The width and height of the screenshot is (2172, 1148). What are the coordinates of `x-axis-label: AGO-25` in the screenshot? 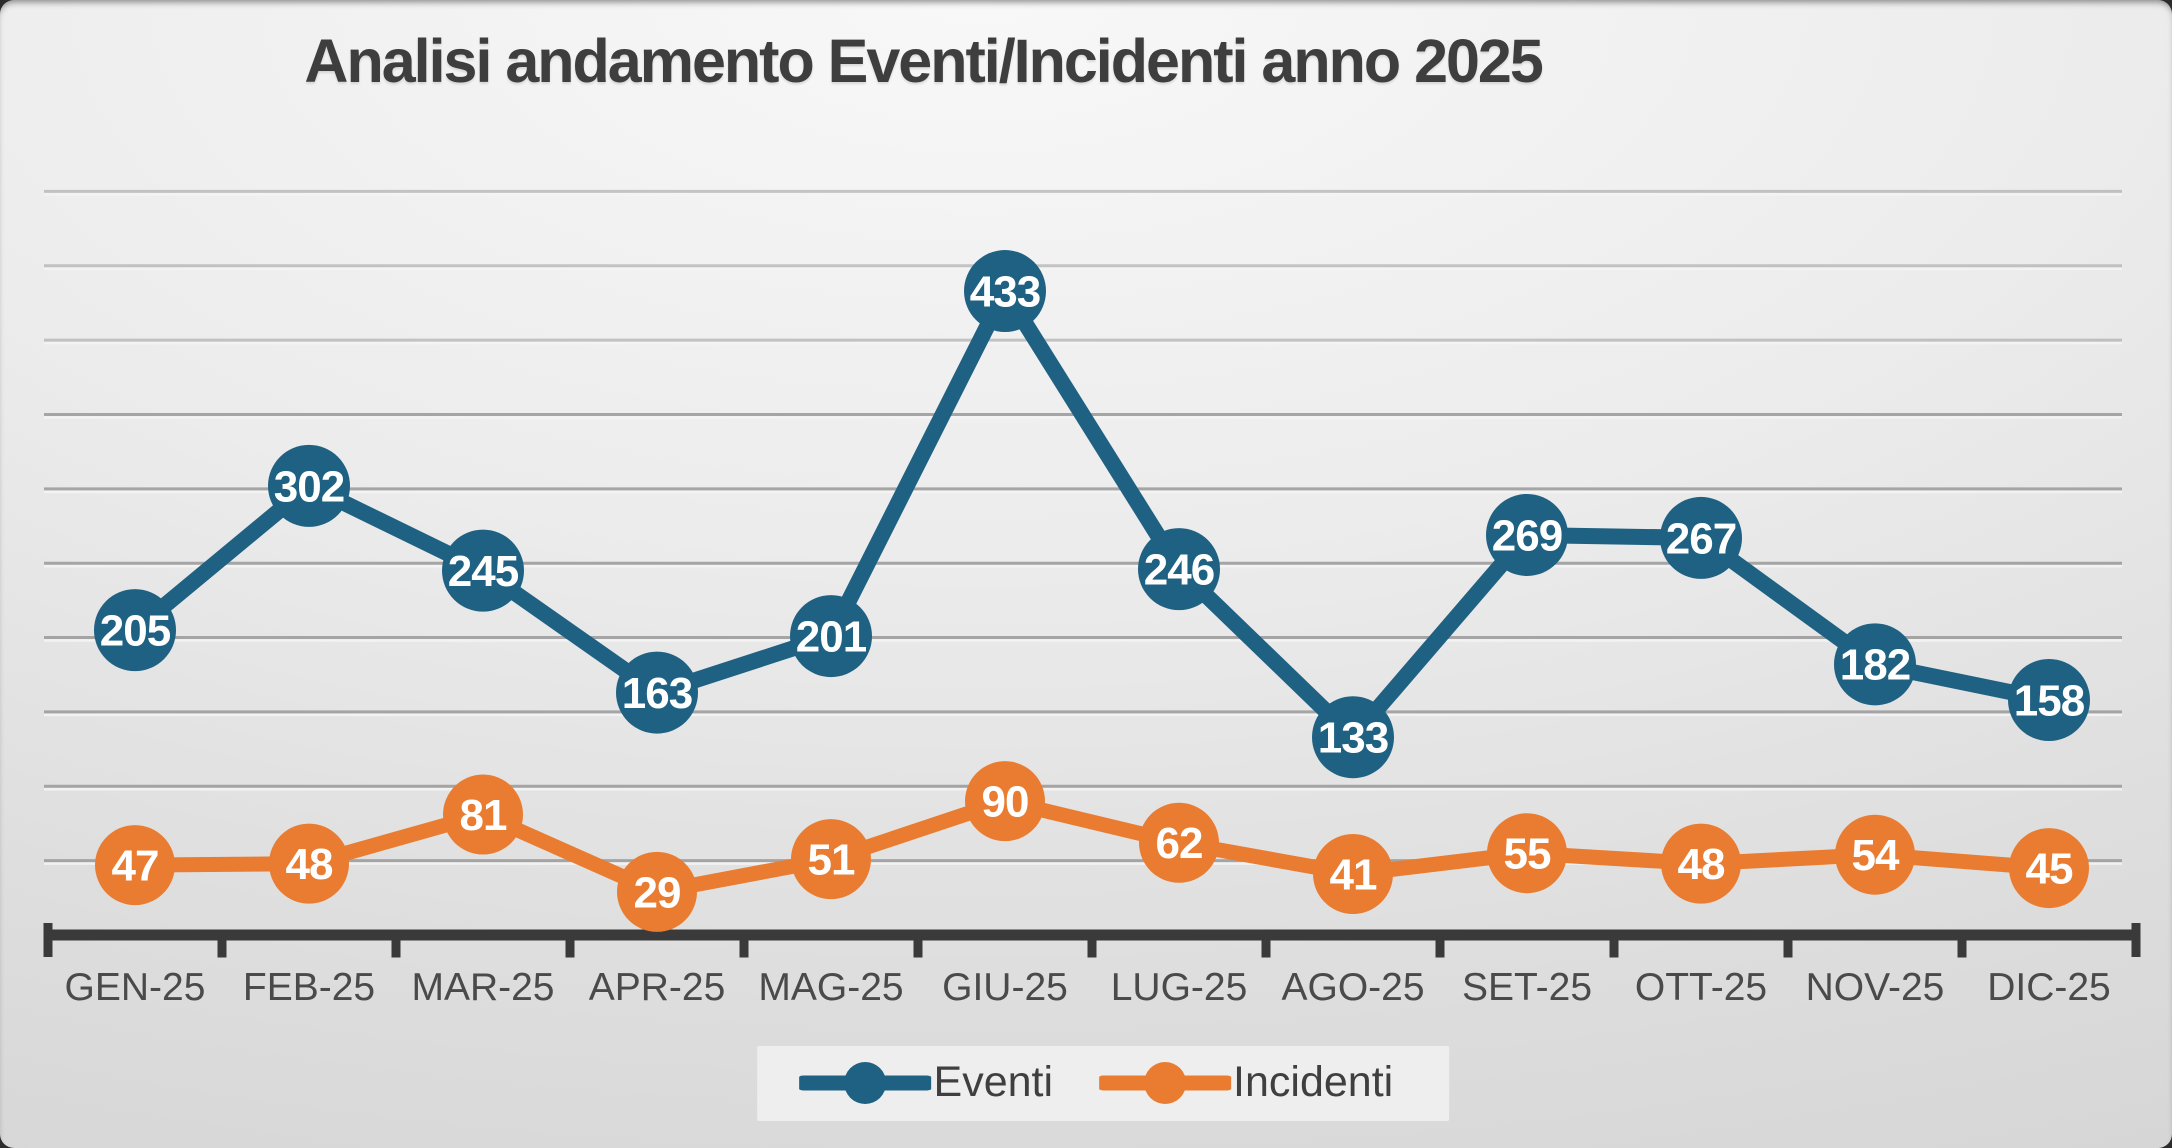 It's located at (1352, 987).